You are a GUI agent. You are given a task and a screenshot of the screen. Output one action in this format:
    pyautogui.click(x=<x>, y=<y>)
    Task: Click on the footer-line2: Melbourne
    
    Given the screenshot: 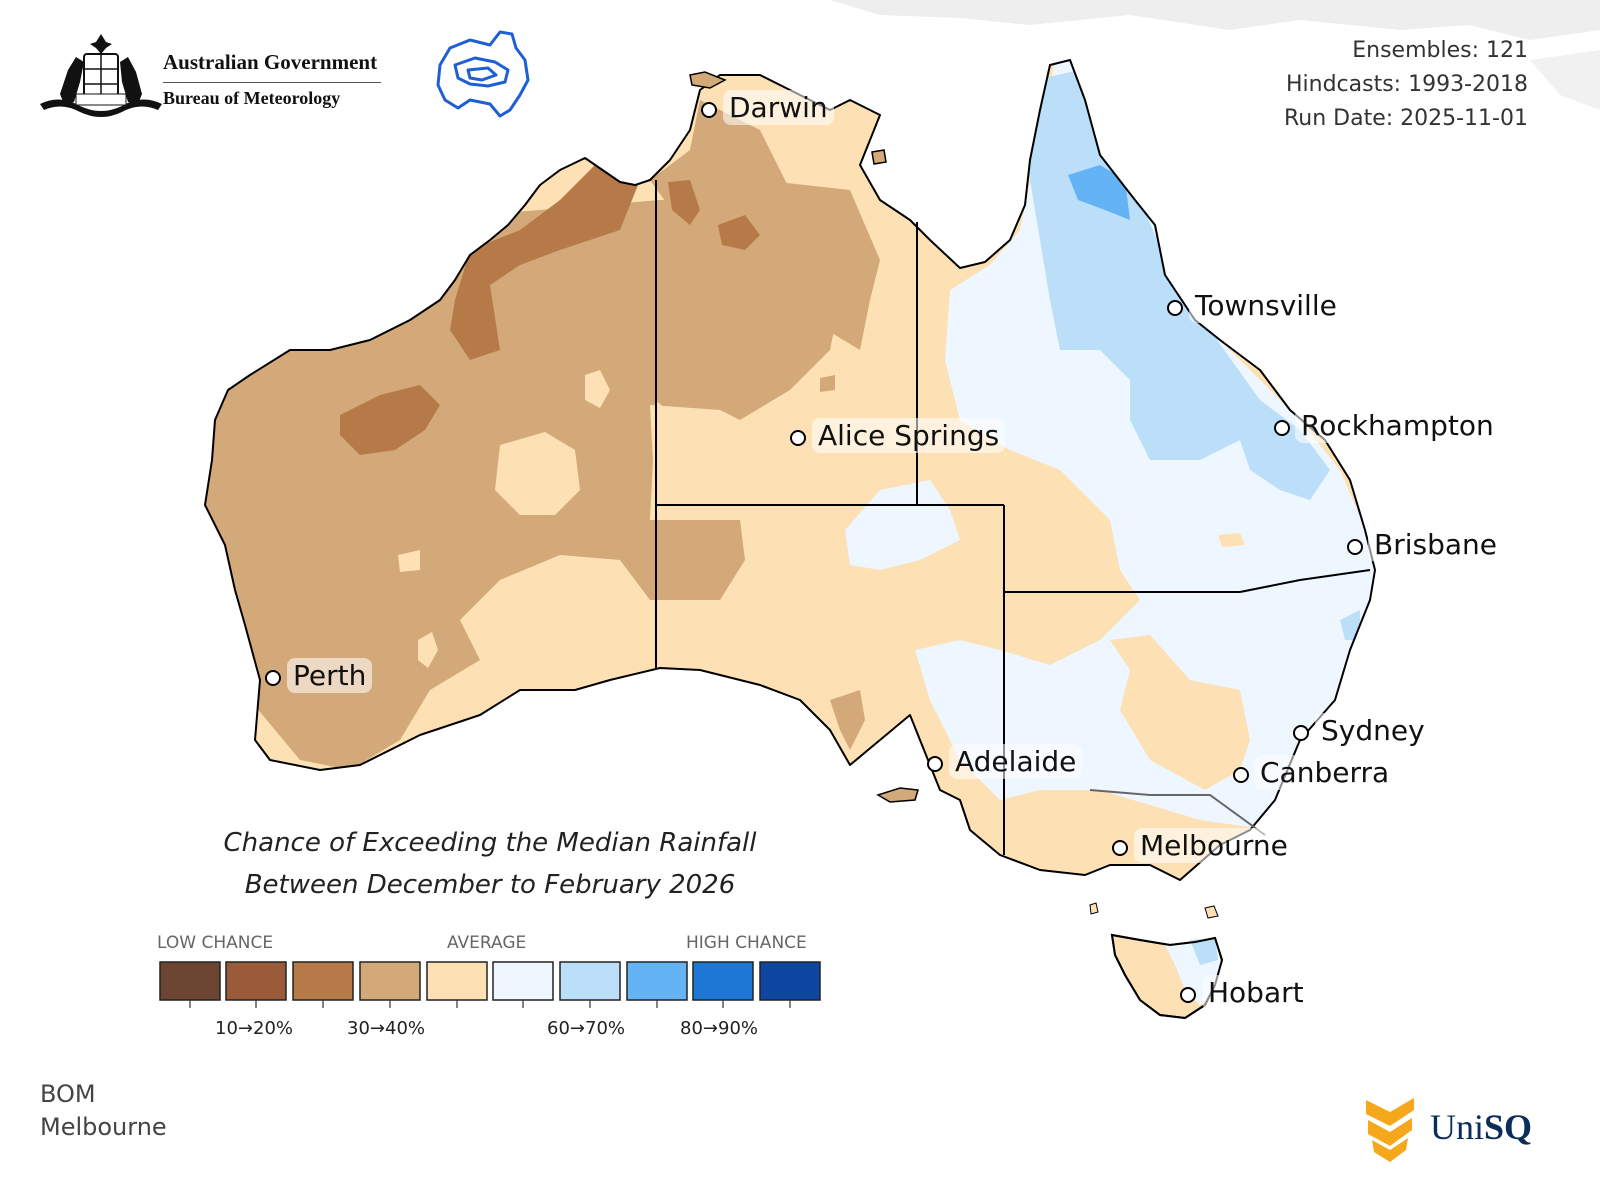 What is the action you would take?
    pyautogui.click(x=103, y=1127)
    